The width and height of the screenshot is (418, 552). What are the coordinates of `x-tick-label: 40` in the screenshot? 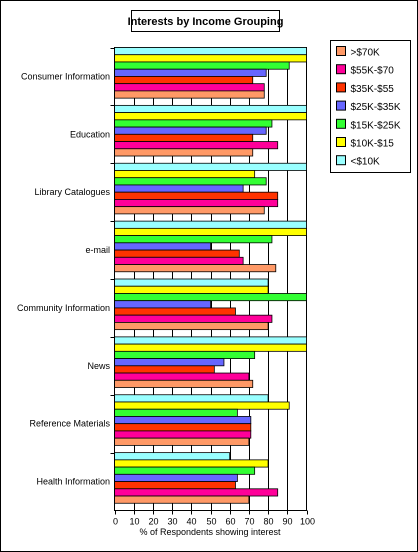 It's located at (191, 522).